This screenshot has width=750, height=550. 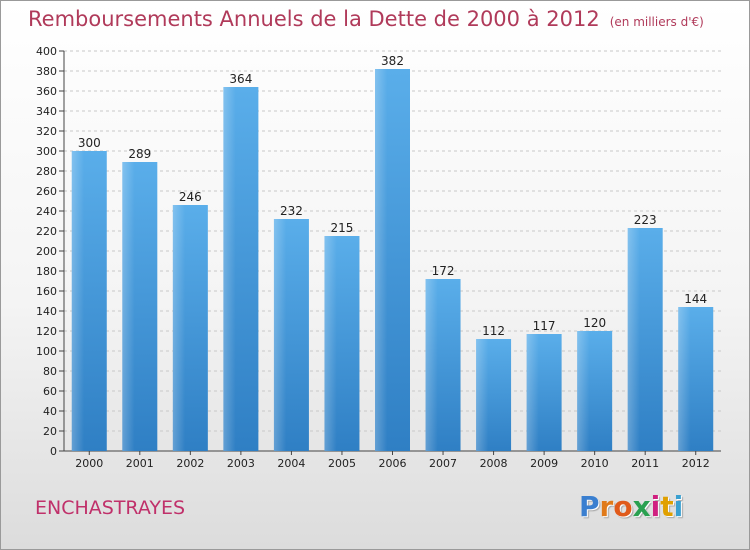 I want to click on y-tick-label: 300, so click(x=46, y=151).